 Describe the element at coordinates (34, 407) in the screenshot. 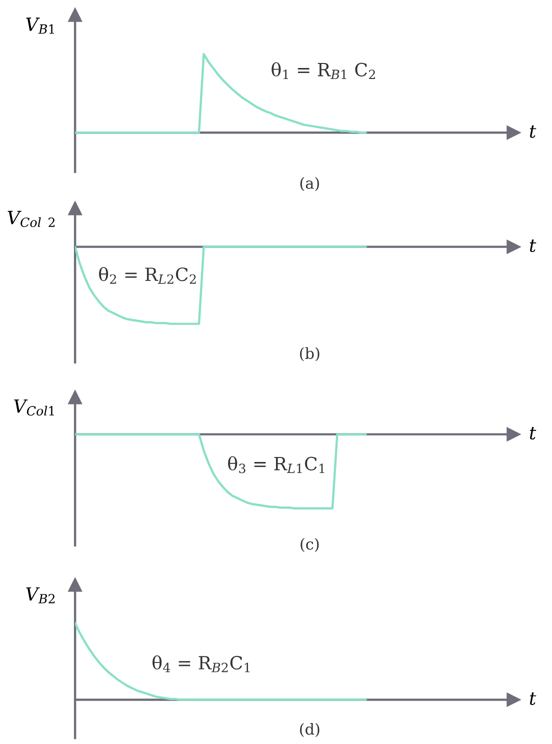

I see `y-axis-title: V$_{Col1}$` at that location.